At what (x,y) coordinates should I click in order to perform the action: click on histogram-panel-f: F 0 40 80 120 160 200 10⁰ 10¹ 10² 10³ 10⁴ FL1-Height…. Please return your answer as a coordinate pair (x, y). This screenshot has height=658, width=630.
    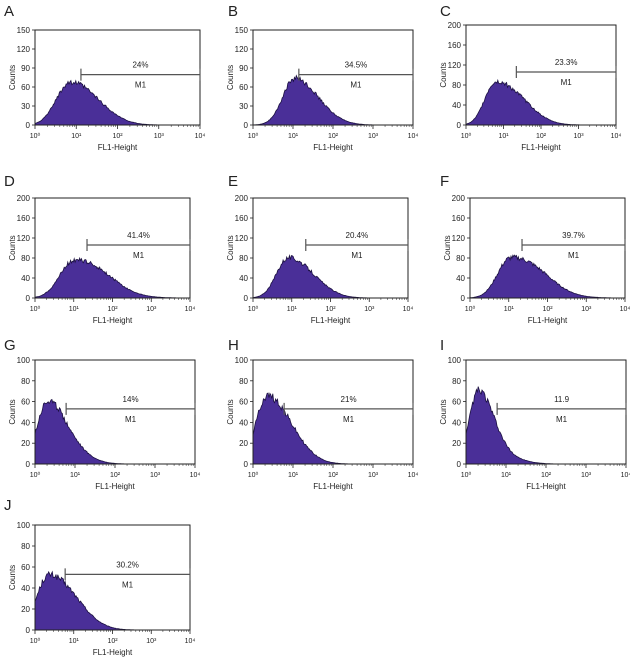
    Looking at the image, I should click on (535, 249).